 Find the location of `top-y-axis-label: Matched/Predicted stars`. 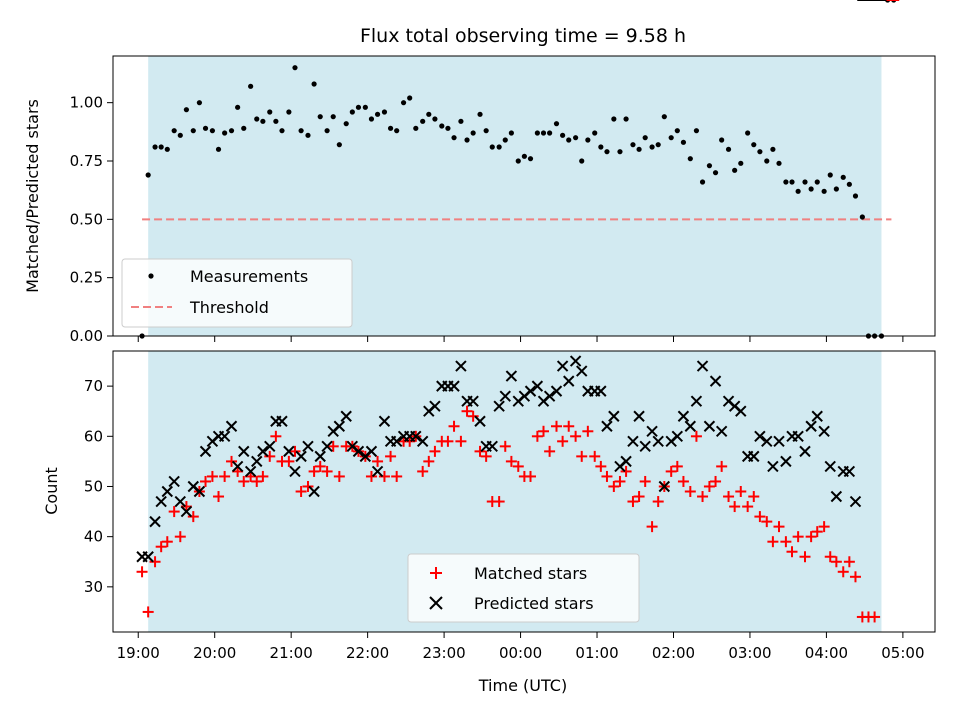

top-y-axis-label: Matched/Predicted stars is located at coordinates (32, 196).